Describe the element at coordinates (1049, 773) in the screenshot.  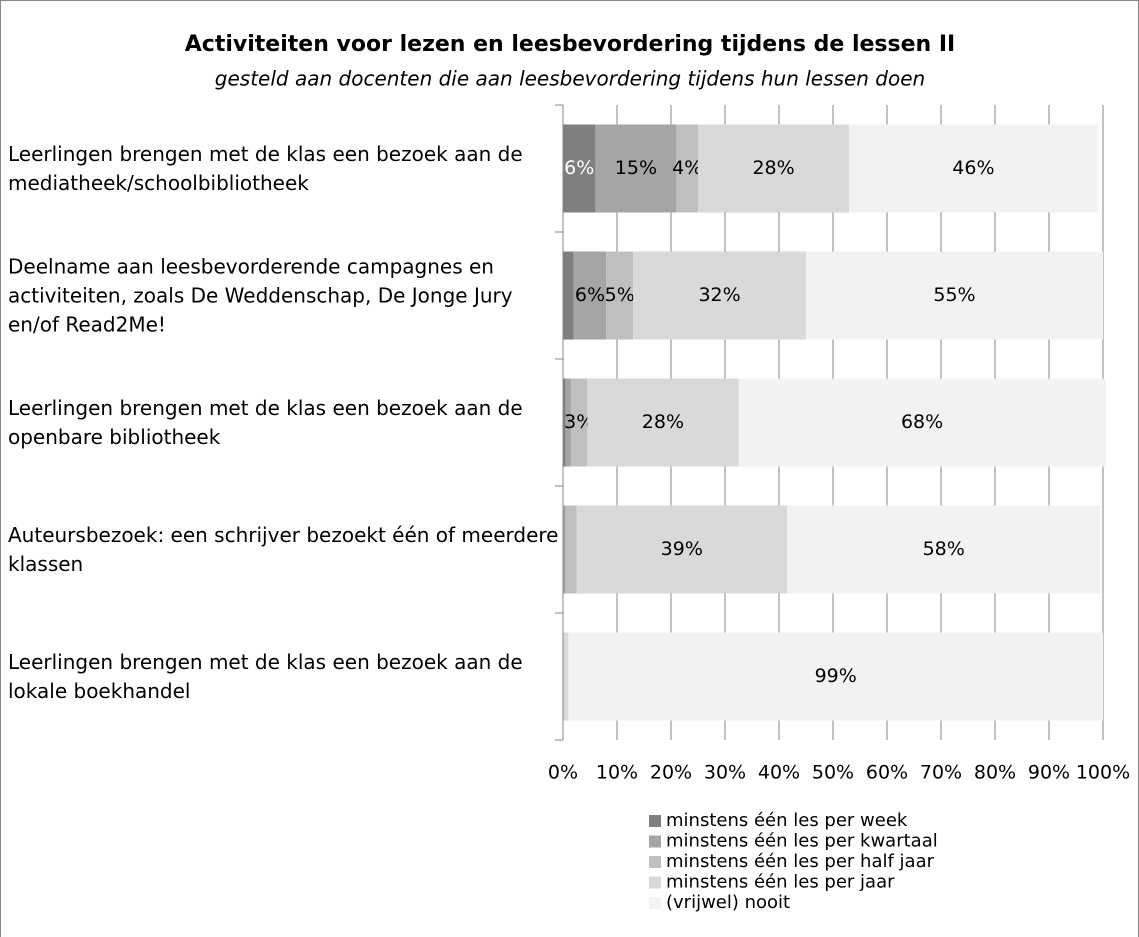
I see `x-tick-label: 90%` at that location.